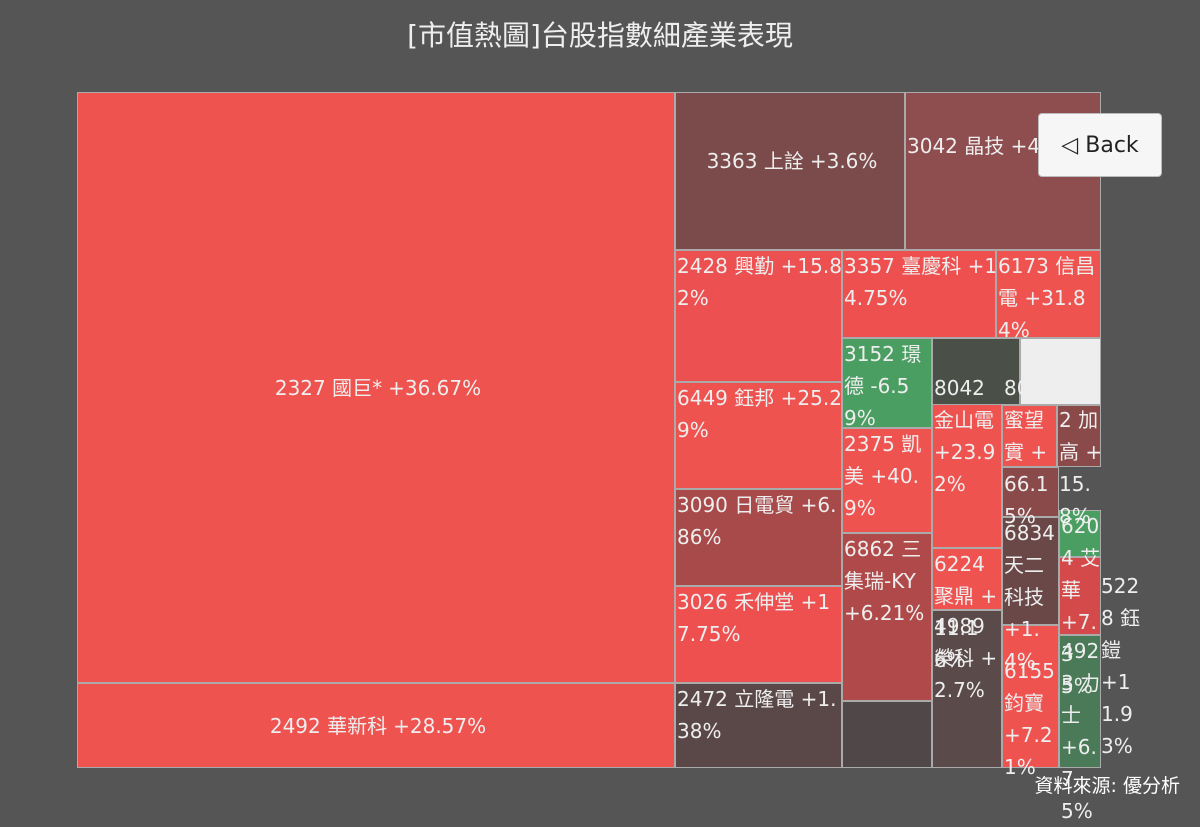 Image resolution: width=1200 pixels, height=827 pixels. I want to click on tile-change: +6.86%, so click(757, 521).